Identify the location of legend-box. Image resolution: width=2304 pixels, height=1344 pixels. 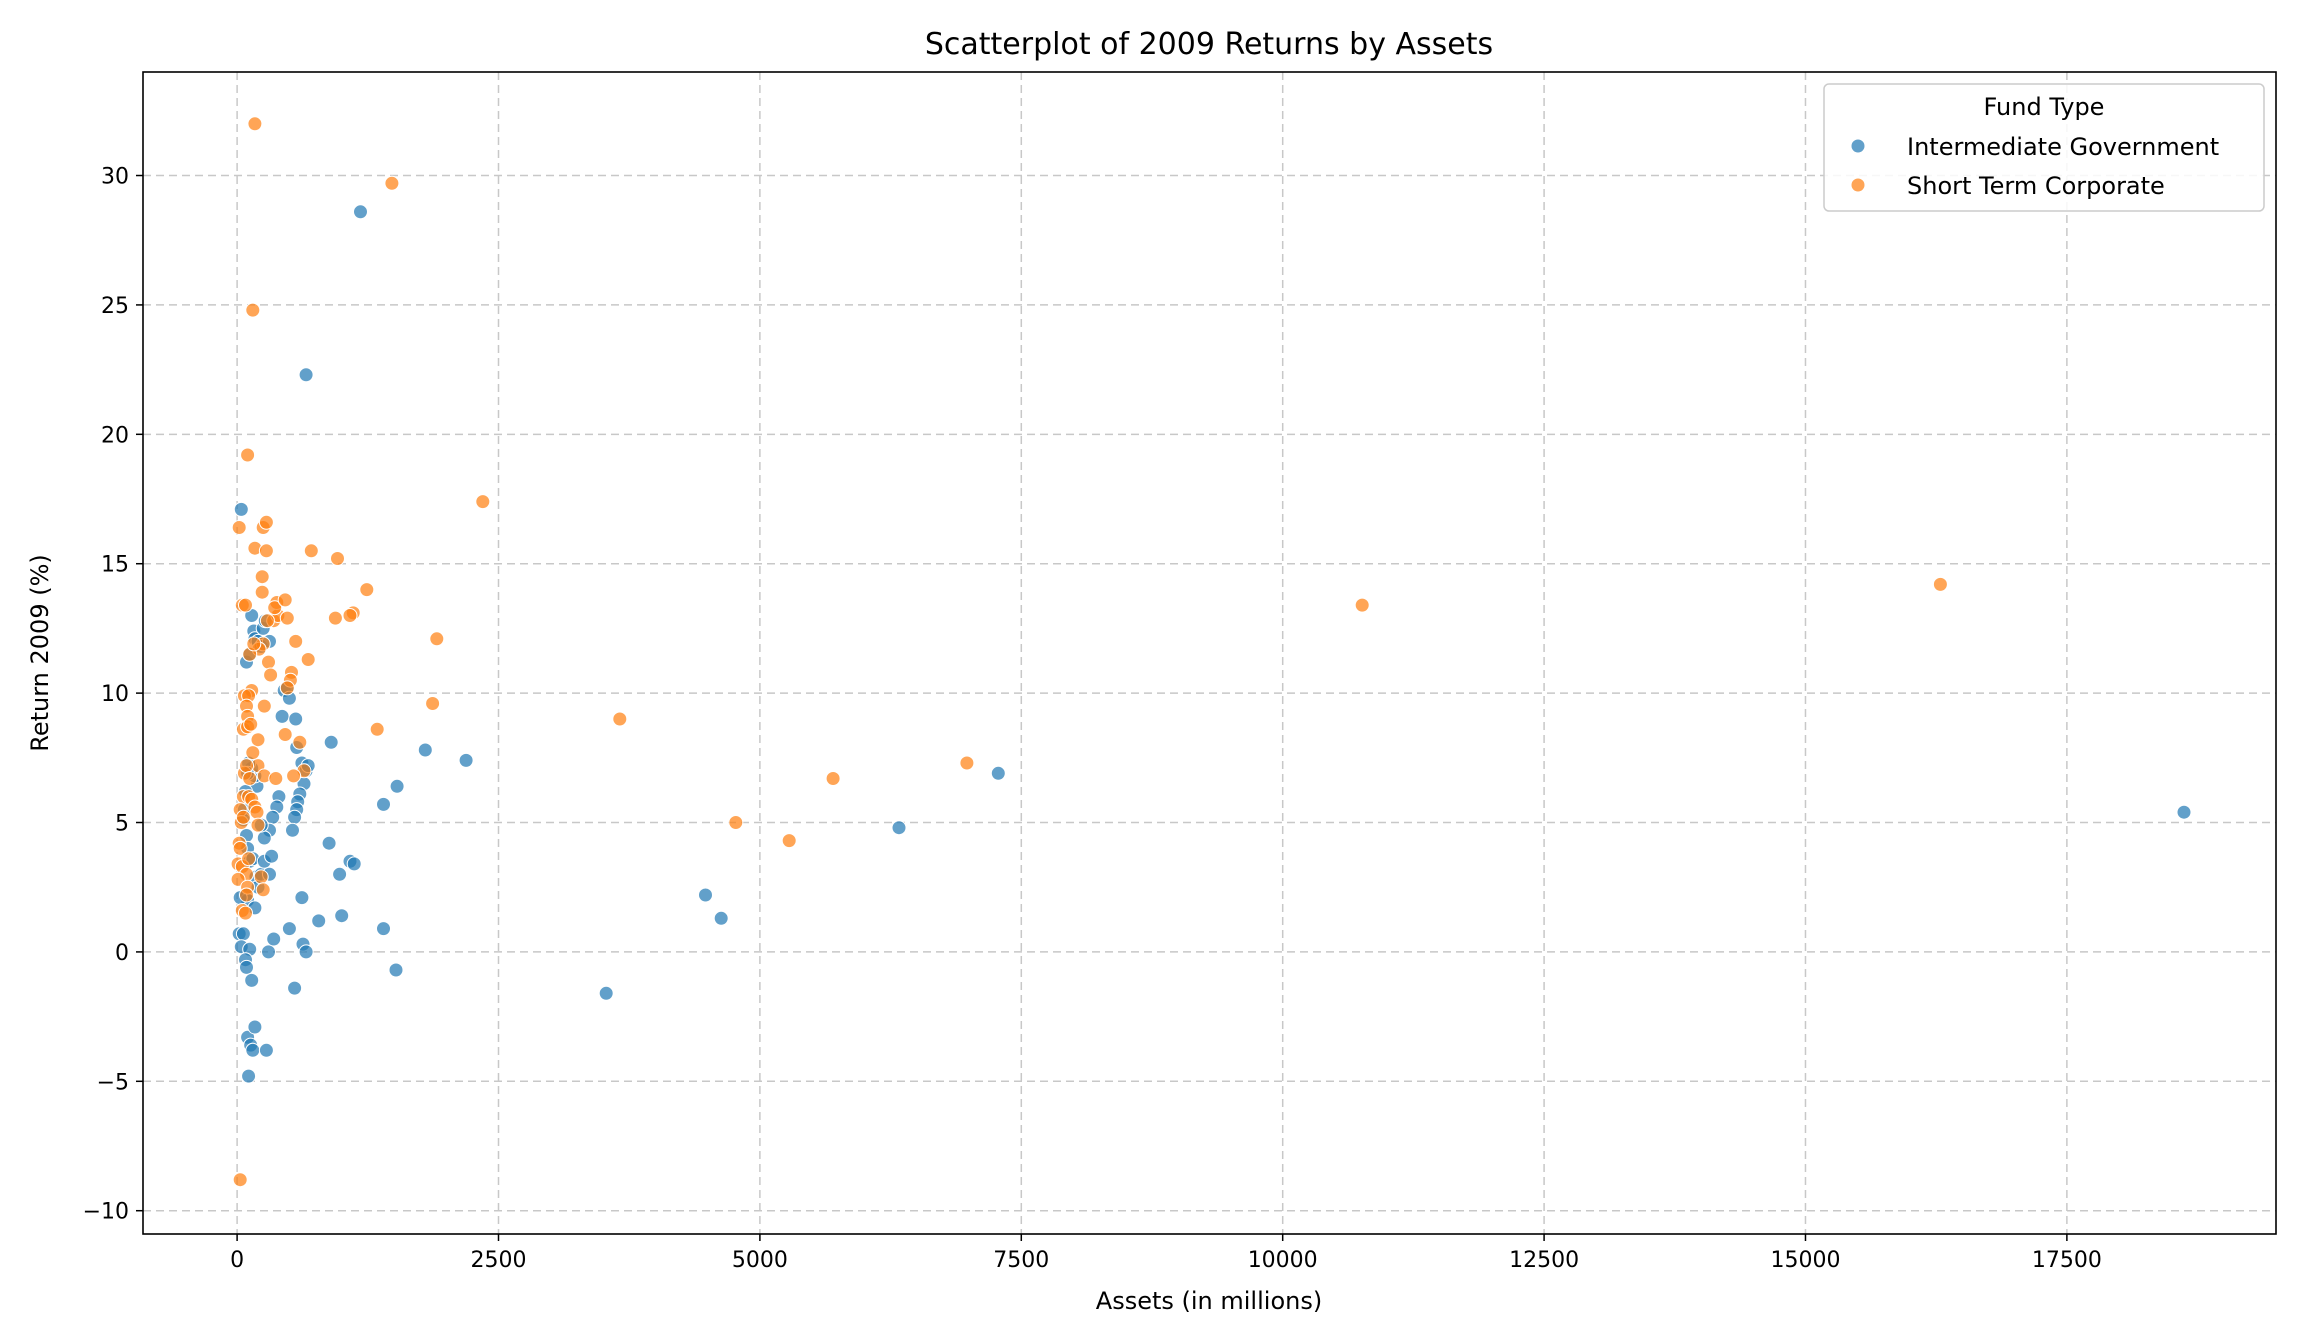
(2044, 147).